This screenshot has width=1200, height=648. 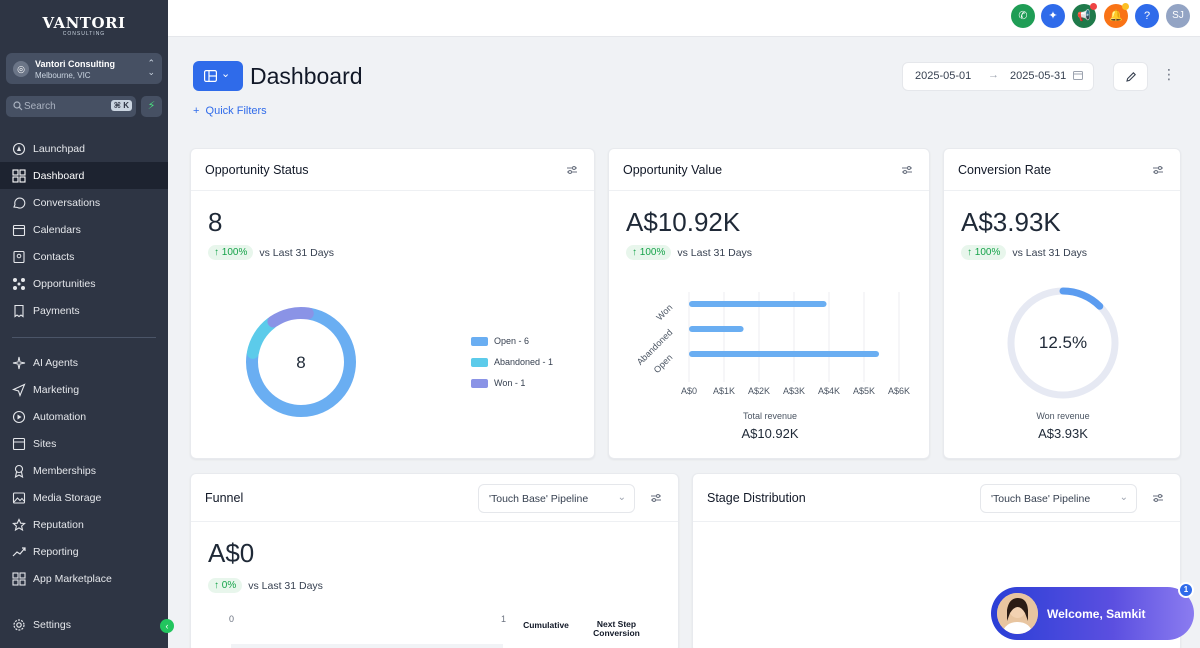 I want to click on sidebar-item-marketing: Marketing, so click(x=84, y=389).